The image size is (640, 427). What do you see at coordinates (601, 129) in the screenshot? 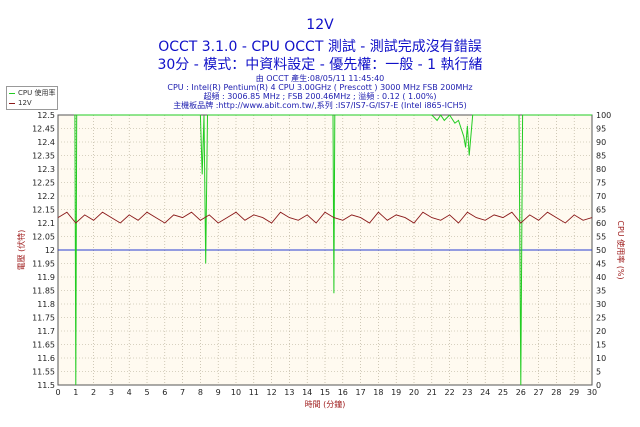
I see `y-right-tick-label: 95` at bounding box center [601, 129].